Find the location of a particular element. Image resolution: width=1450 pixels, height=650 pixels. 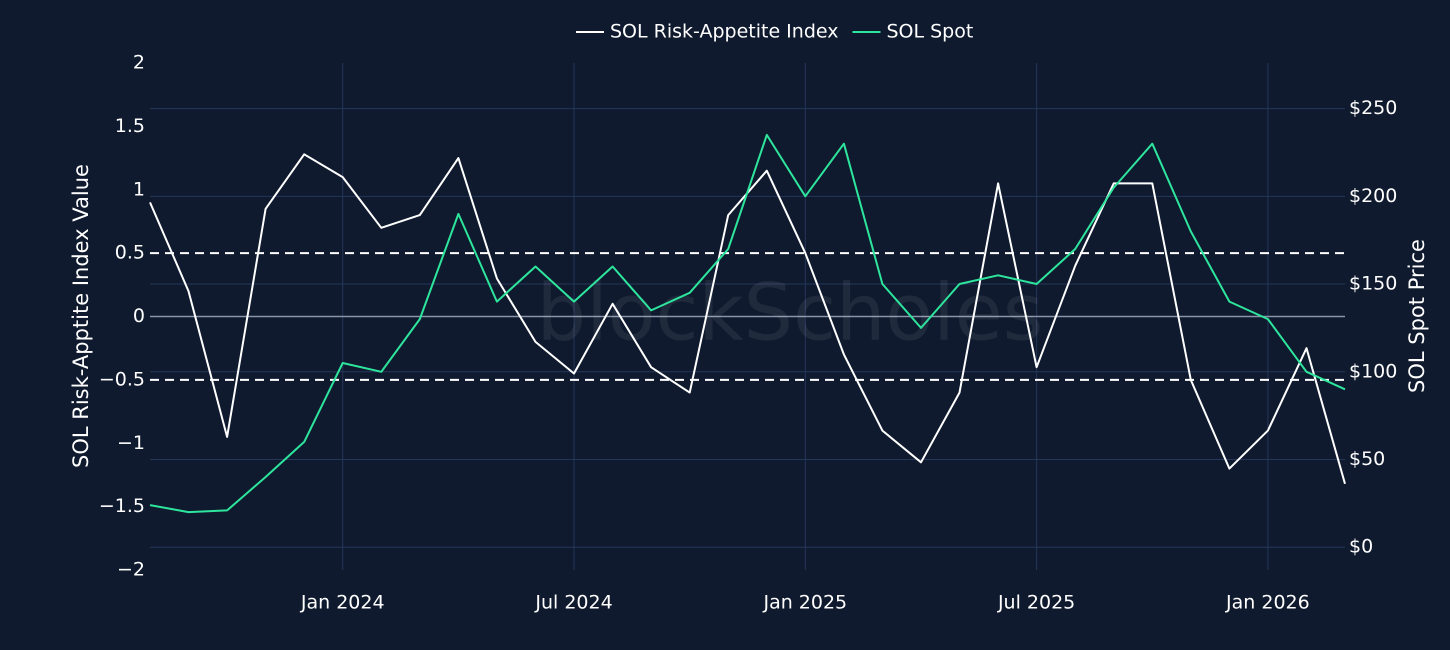

y2-tick-label: $100 is located at coordinates (1373, 371).